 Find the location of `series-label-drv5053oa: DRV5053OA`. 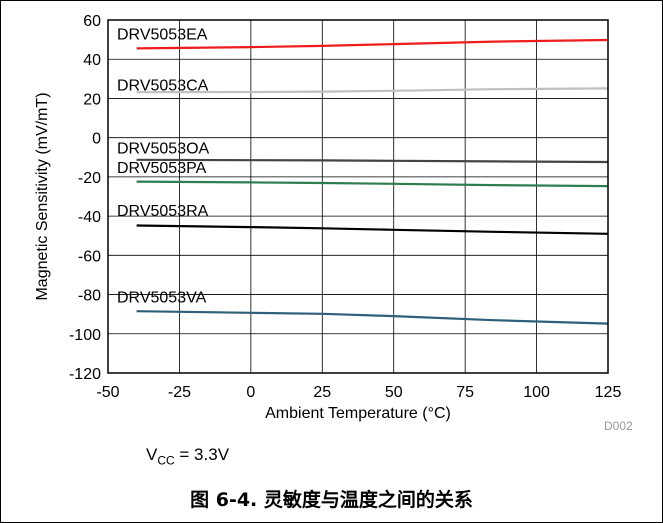

series-label-drv5053oa: DRV5053OA is located at coordinates (163, 148).